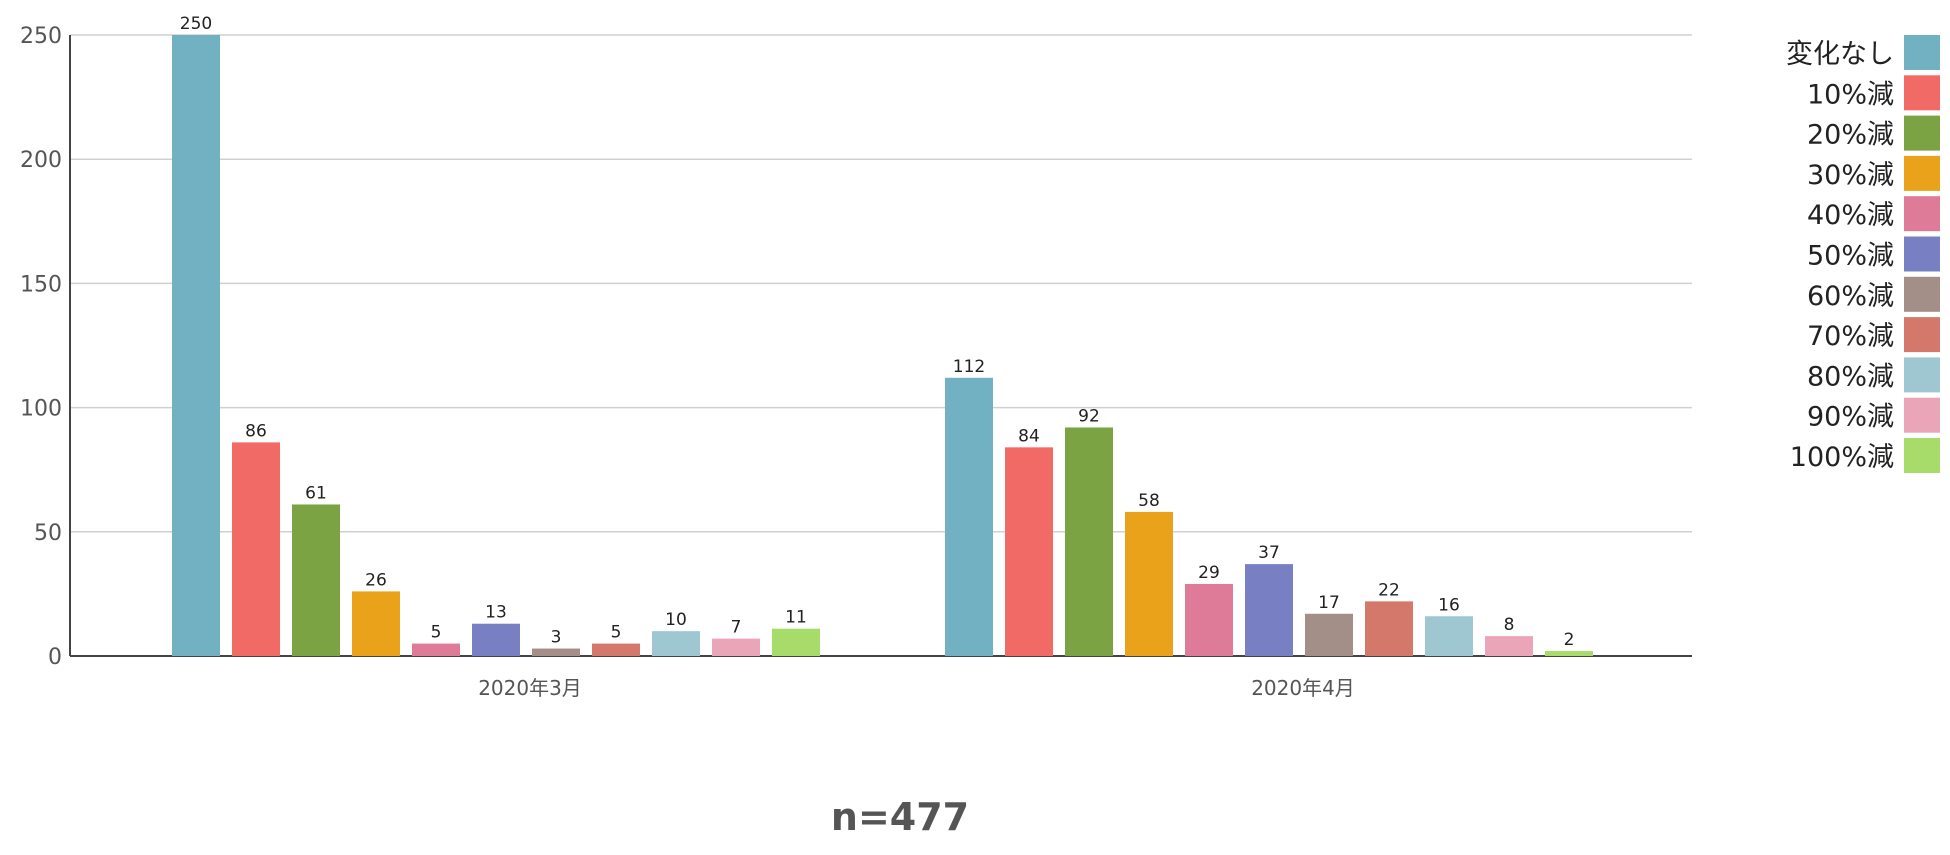 The image size is (1950, 855). Describe the element at coordinates (41, 160) in the screenshot. I see `y-tick-label: 200` at that location.